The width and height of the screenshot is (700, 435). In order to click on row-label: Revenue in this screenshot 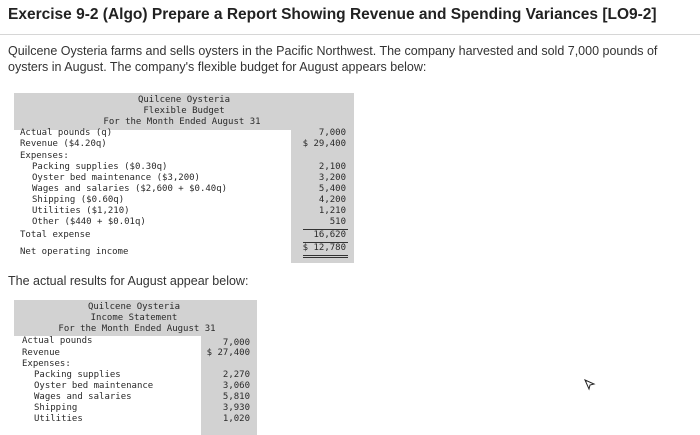, I will do `click(41, 353)`.